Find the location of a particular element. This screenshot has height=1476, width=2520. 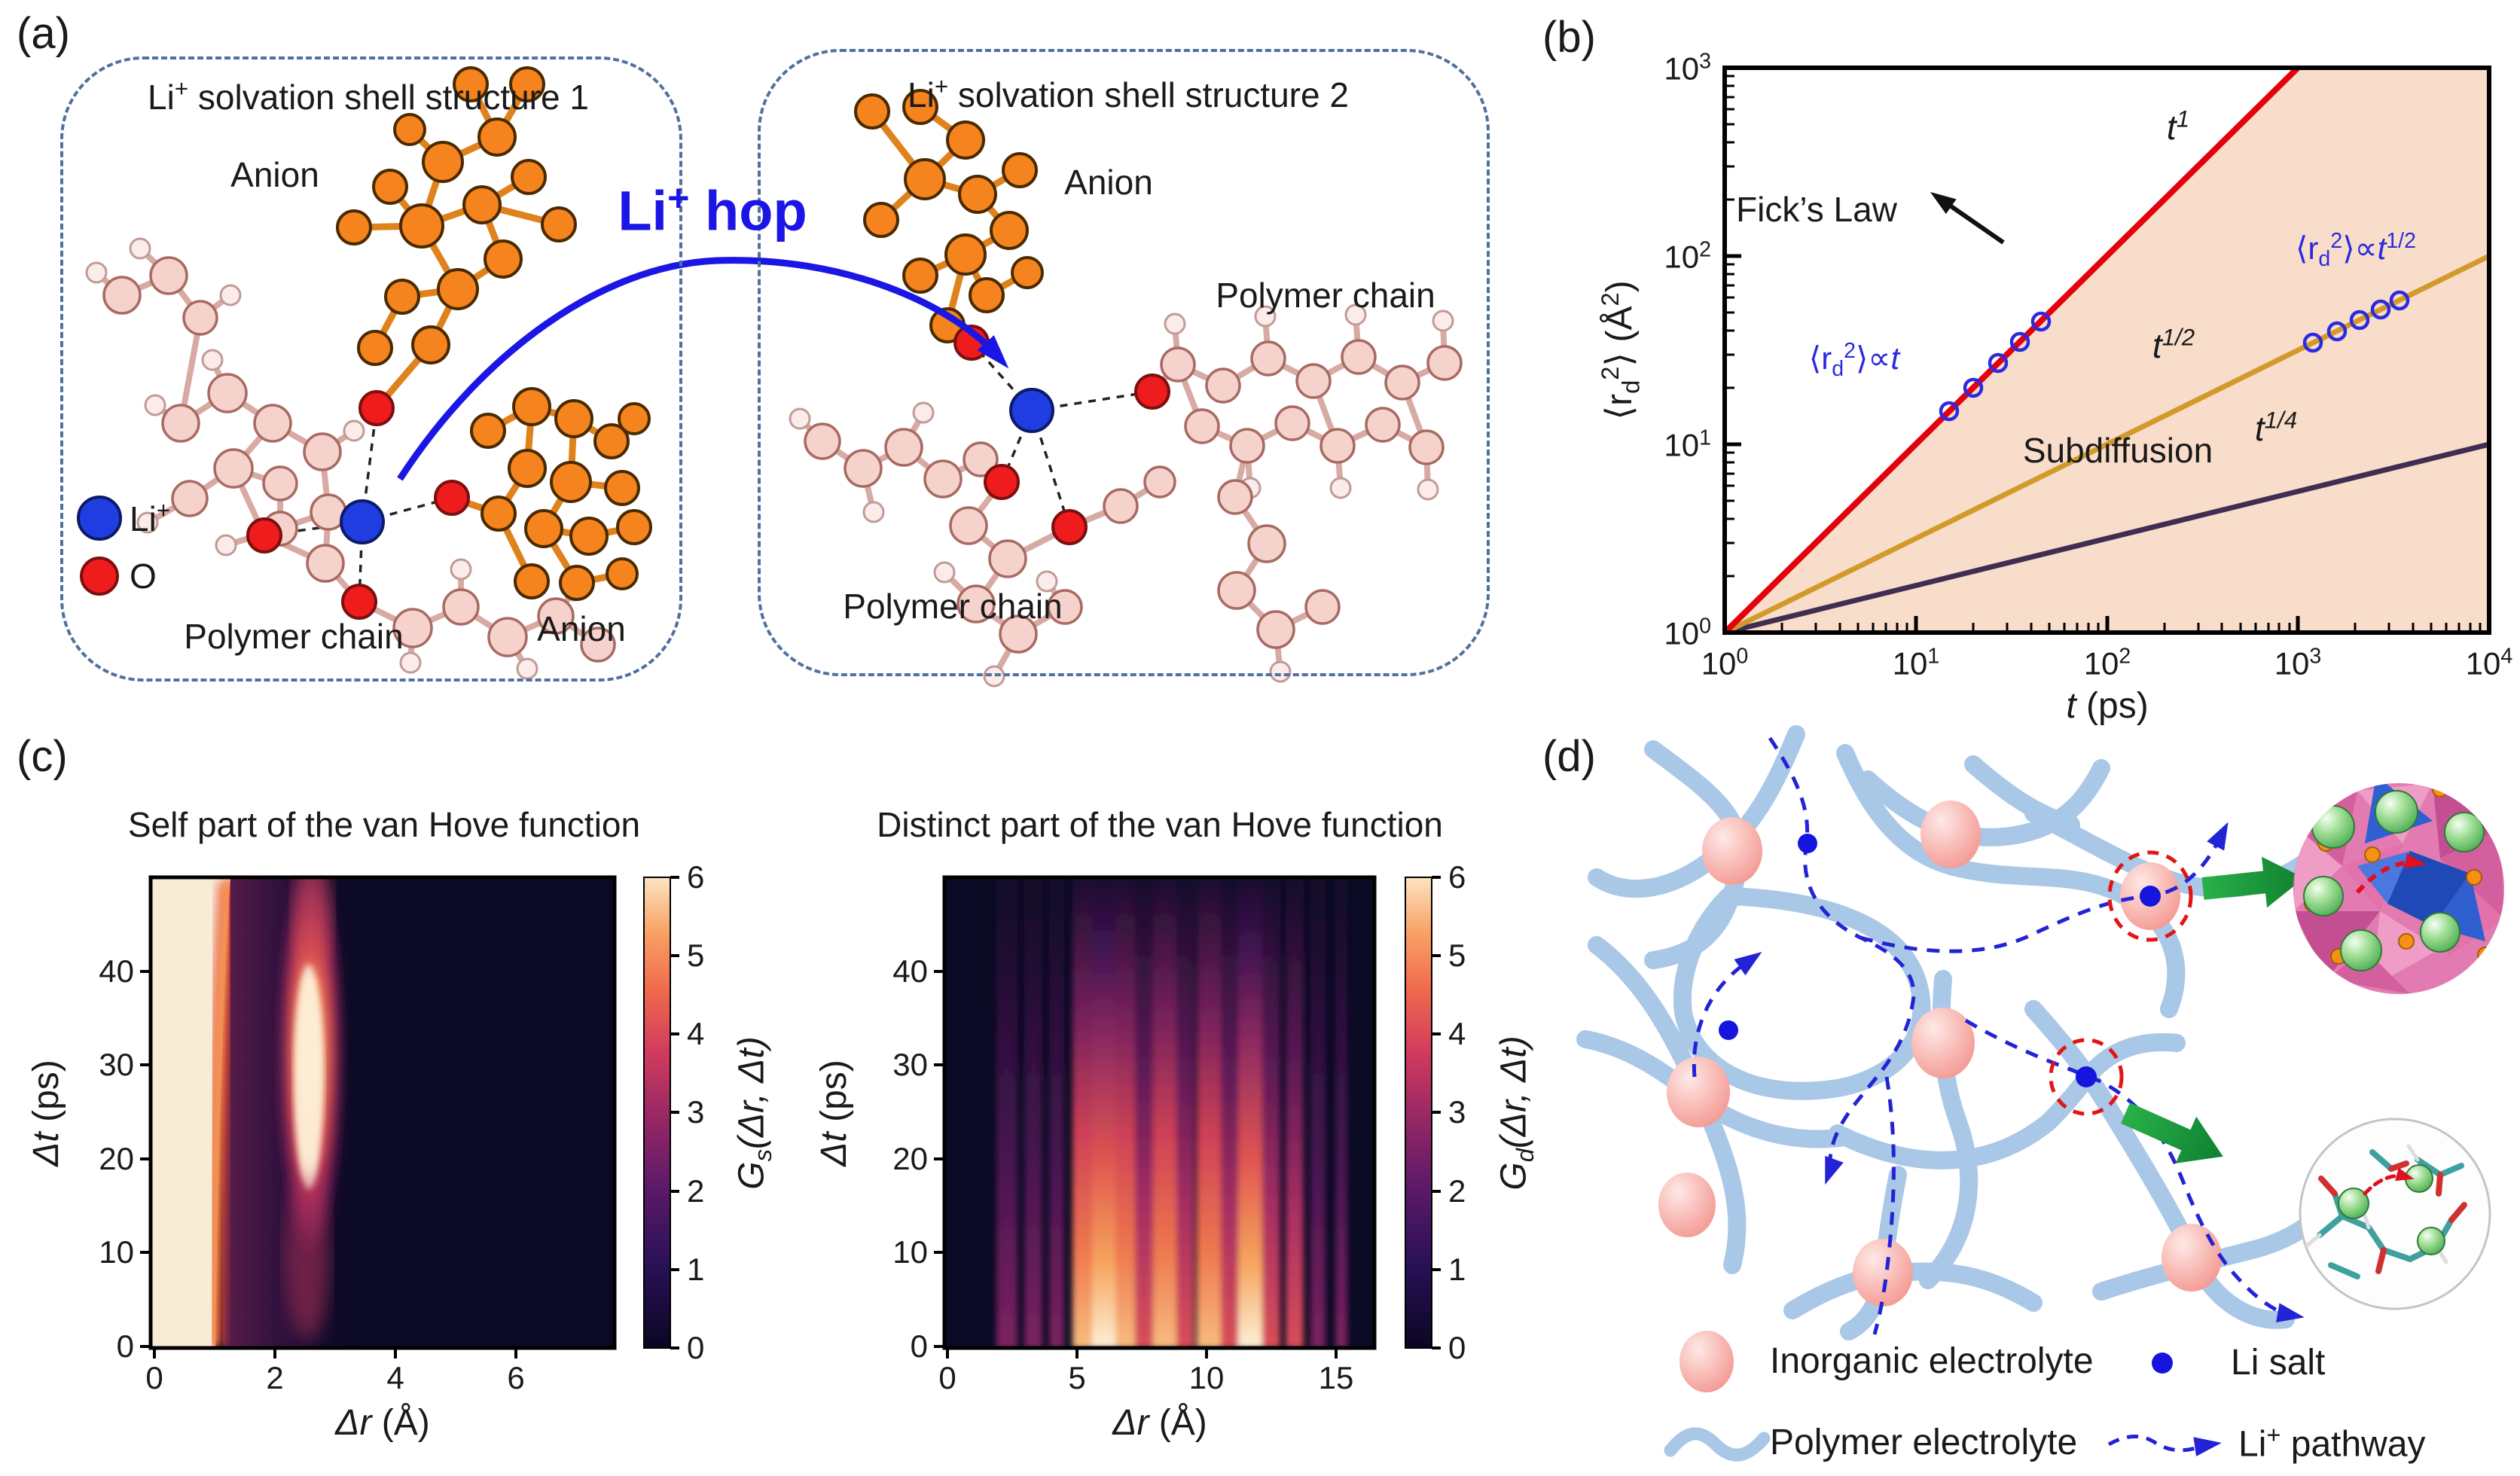

polymer-chain-label-2: Polymer chain is located at coordinates (1325, 295).